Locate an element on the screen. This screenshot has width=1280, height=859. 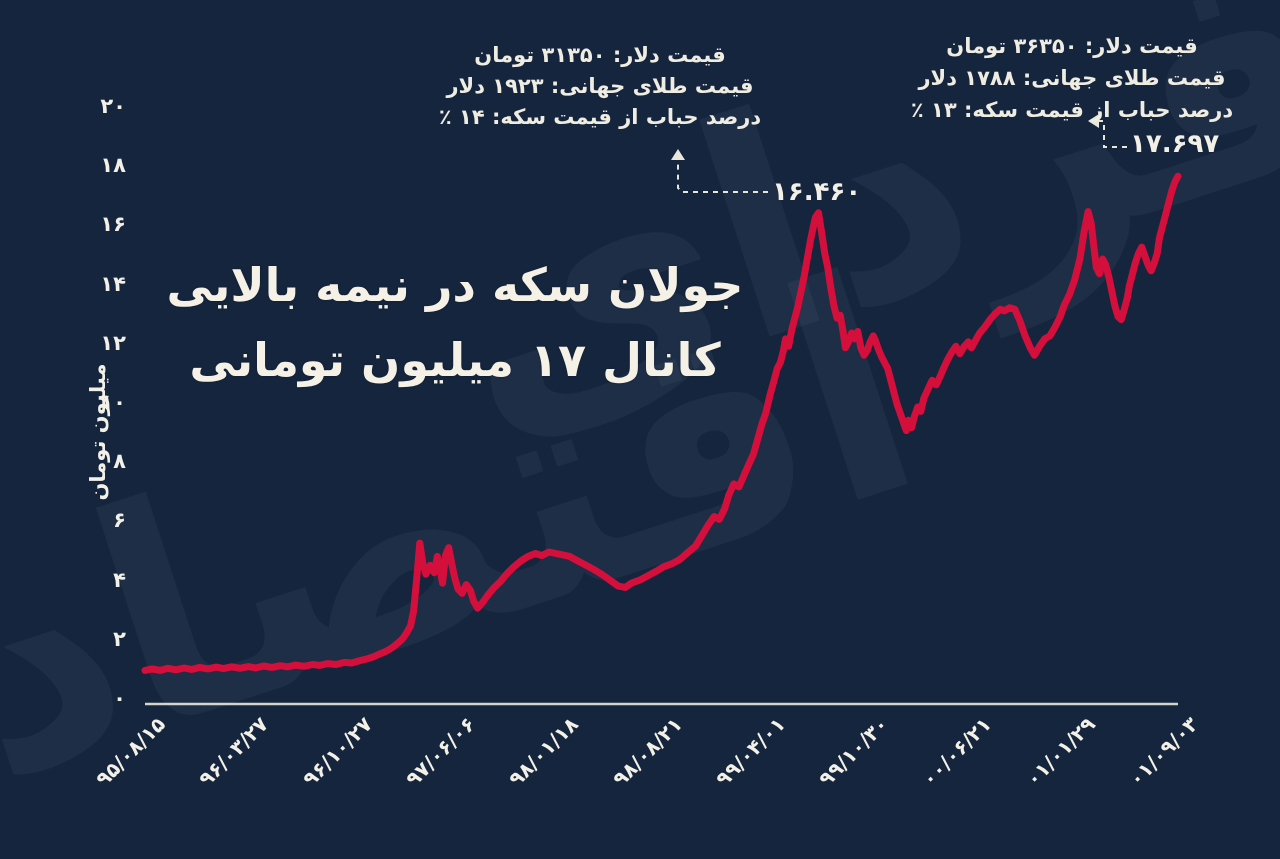
y-tick-label: ۱۴ is located at coordinates (113, 283).